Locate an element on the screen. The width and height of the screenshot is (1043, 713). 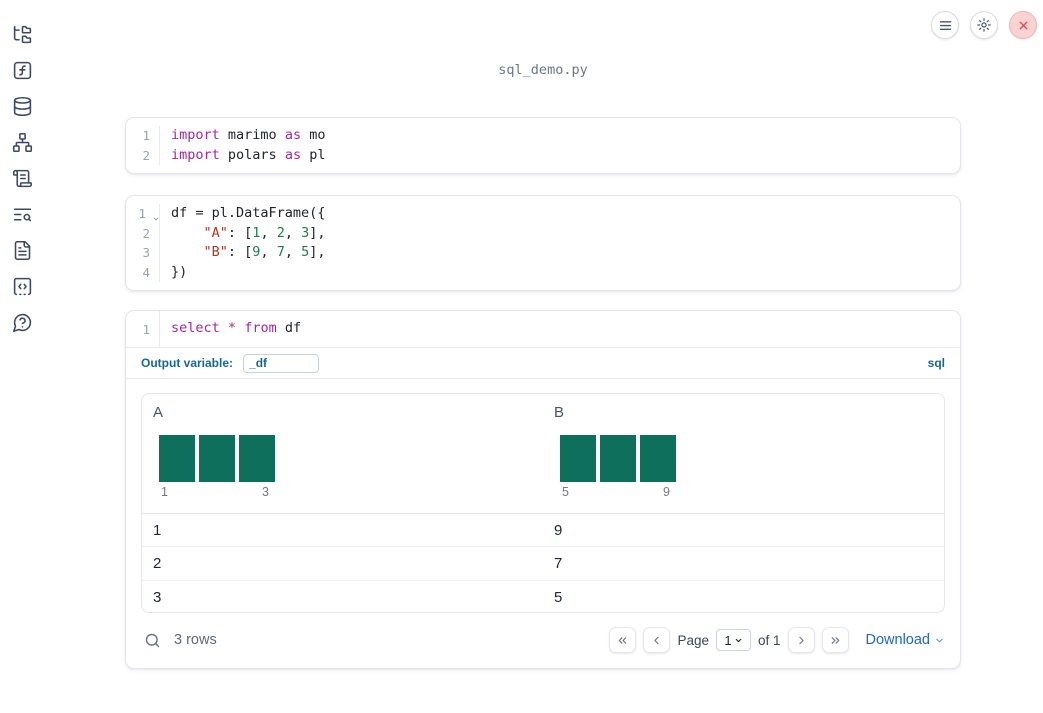
close-icon is located at coordinates (1023, 25).